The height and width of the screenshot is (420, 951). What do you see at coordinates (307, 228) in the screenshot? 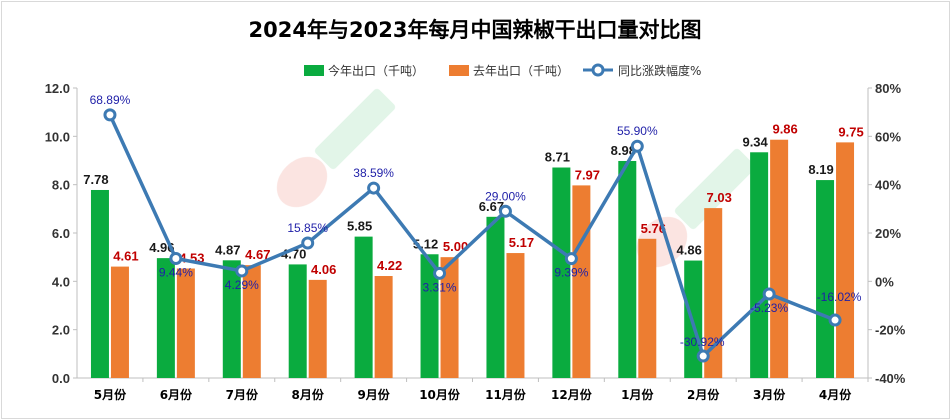
I see `data-label-pct: 15.85%` at bounding box center [307, 228].